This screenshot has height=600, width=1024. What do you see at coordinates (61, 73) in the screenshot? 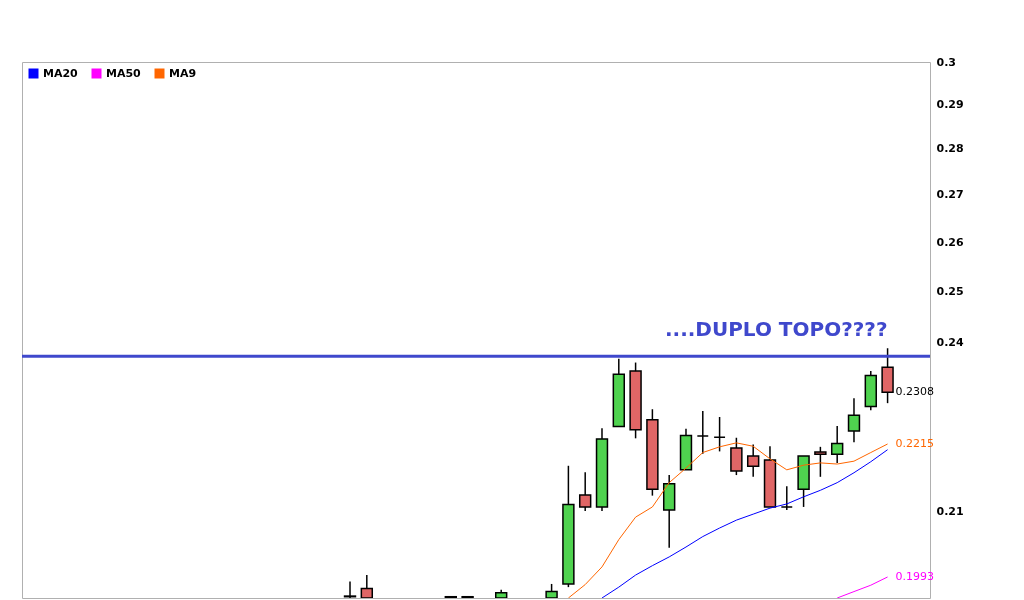
I see `legend-label: MA20` at bounding box center [61, 73].